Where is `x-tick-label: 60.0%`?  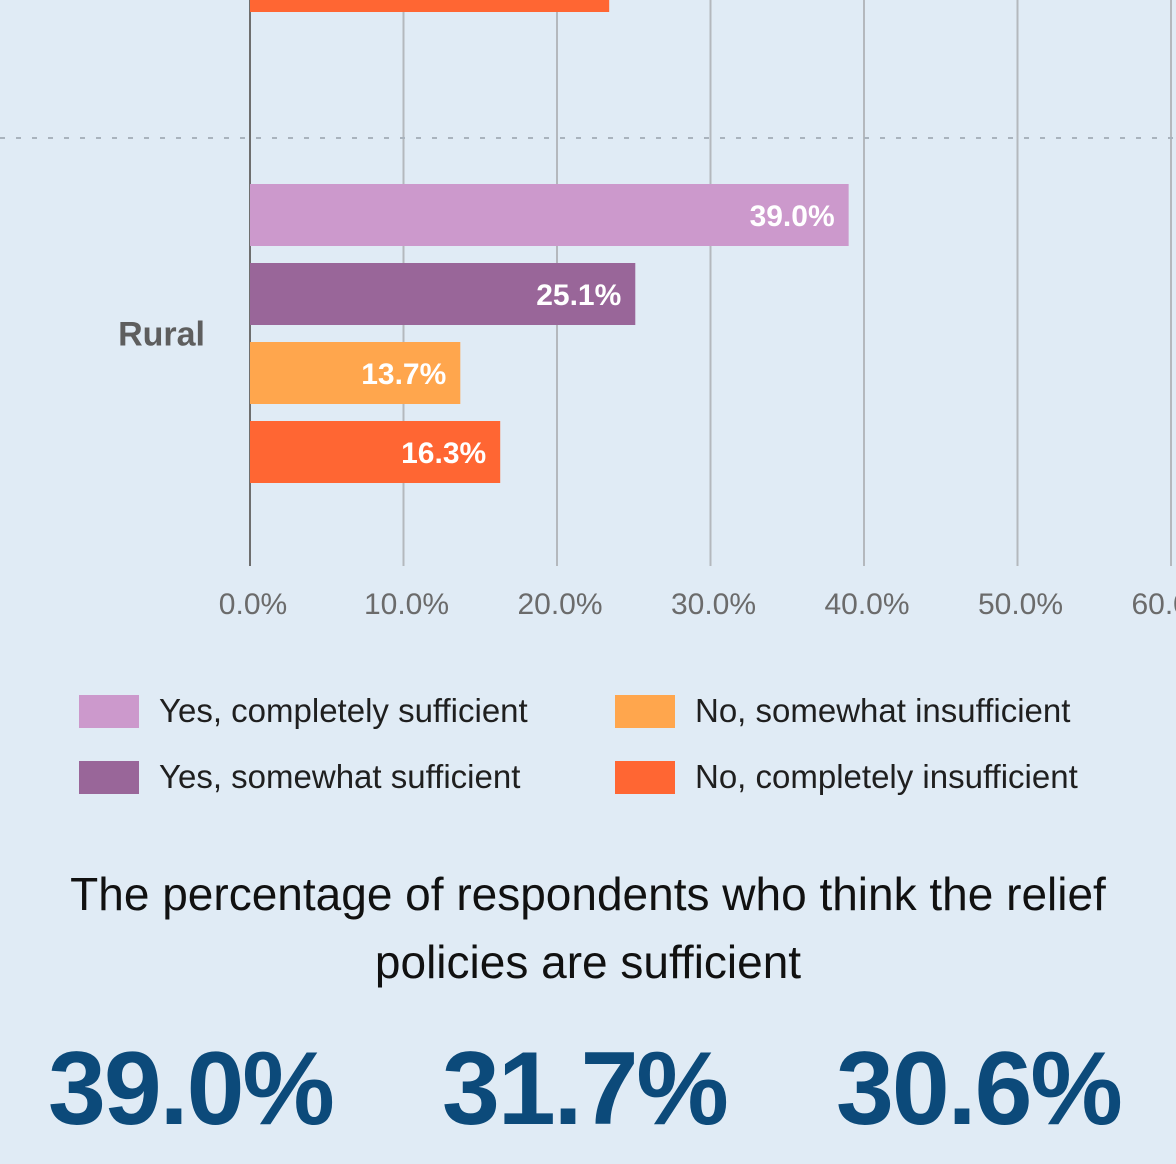
x-tick-label: 60.0% is located at coordinates (1153, 604).